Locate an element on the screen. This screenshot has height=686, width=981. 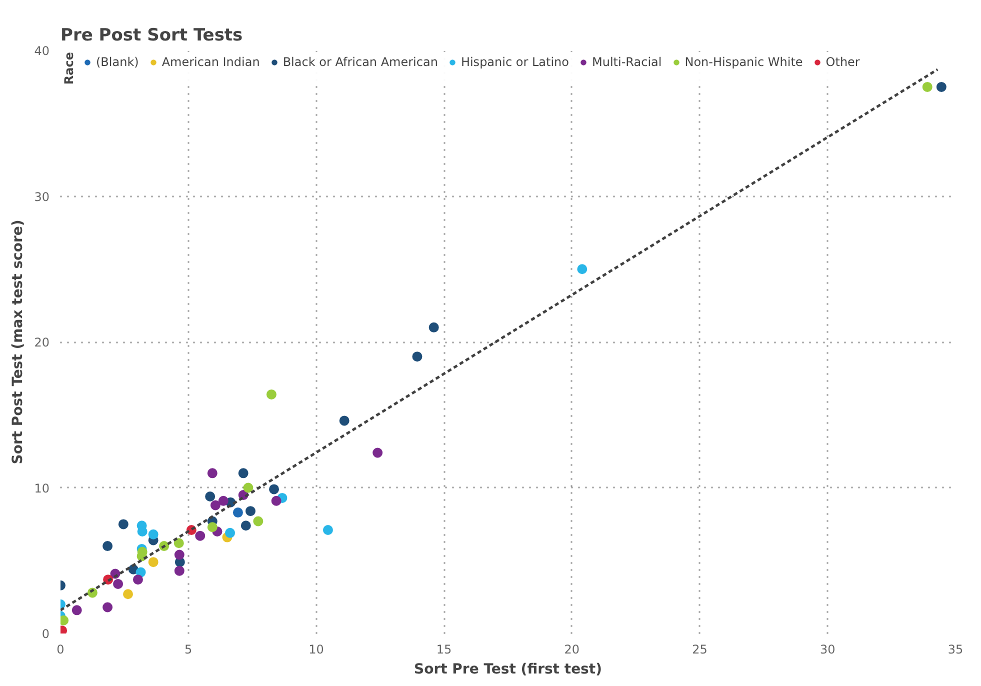
legend-label: Hispanic or Latino is located at coordinates (514, 62).